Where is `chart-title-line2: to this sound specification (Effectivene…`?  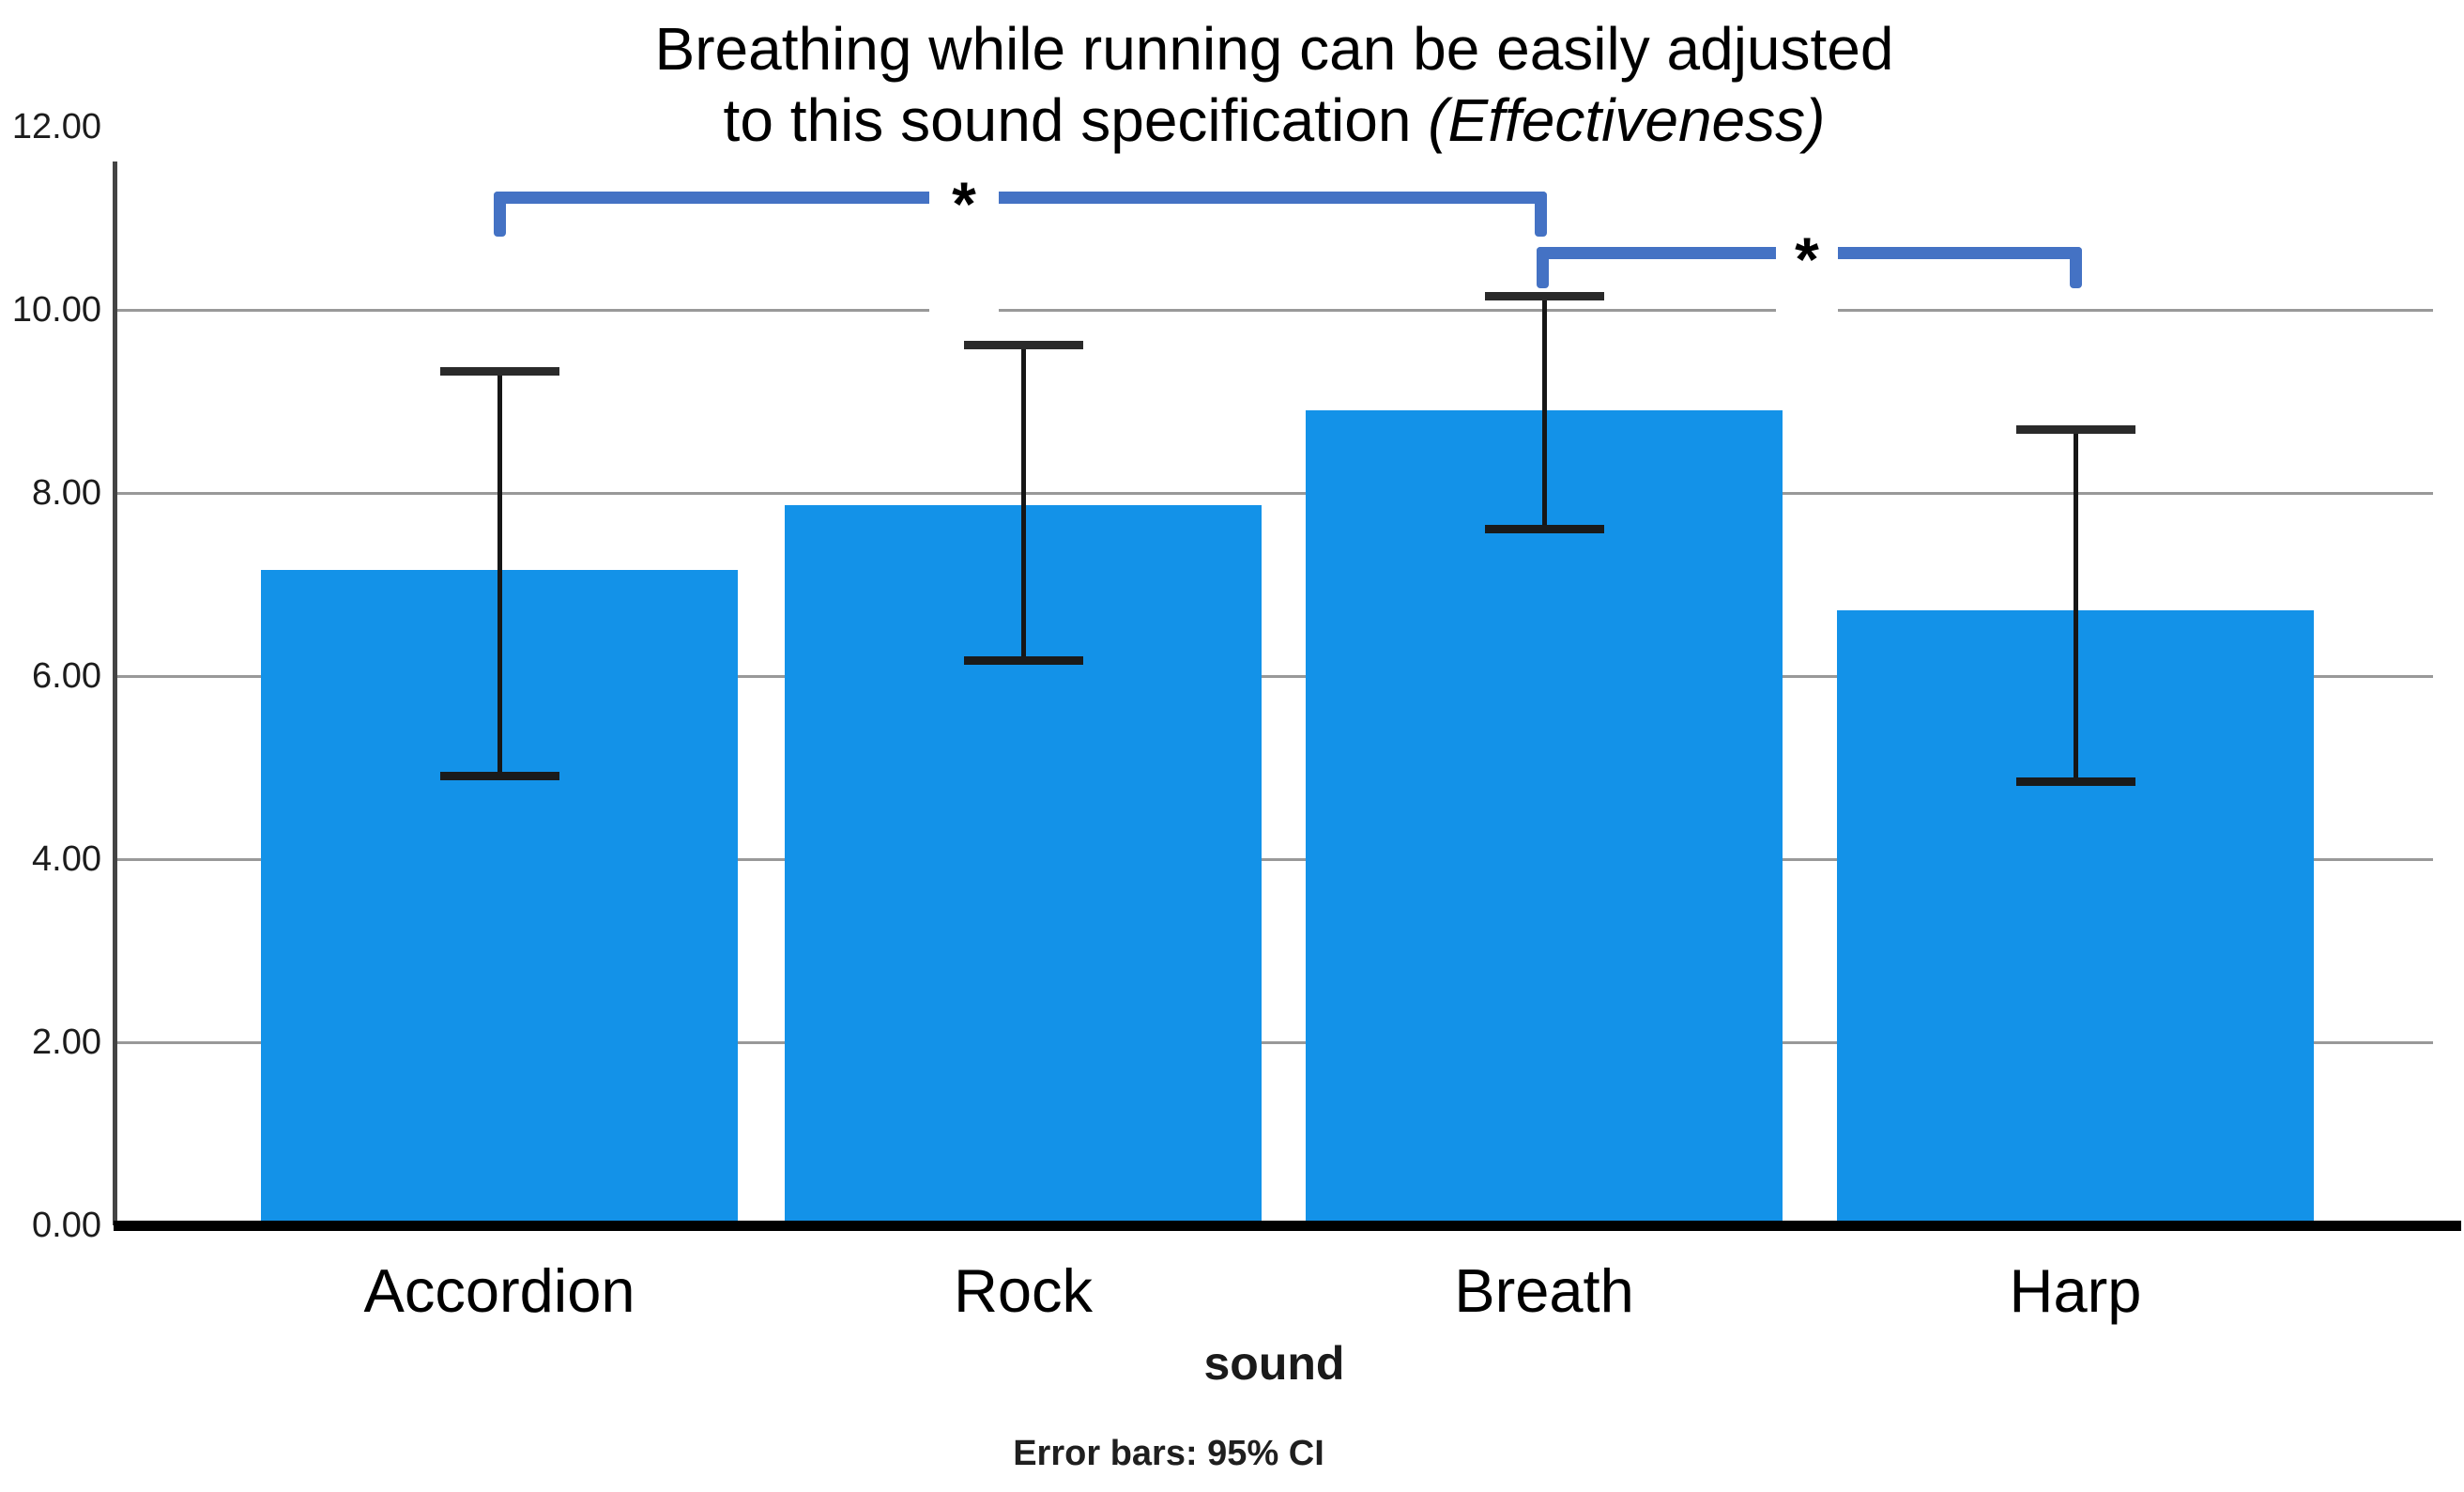
chart-title-line2: to this sound specification (Effectivene… is located at coordinates (1274, 120).